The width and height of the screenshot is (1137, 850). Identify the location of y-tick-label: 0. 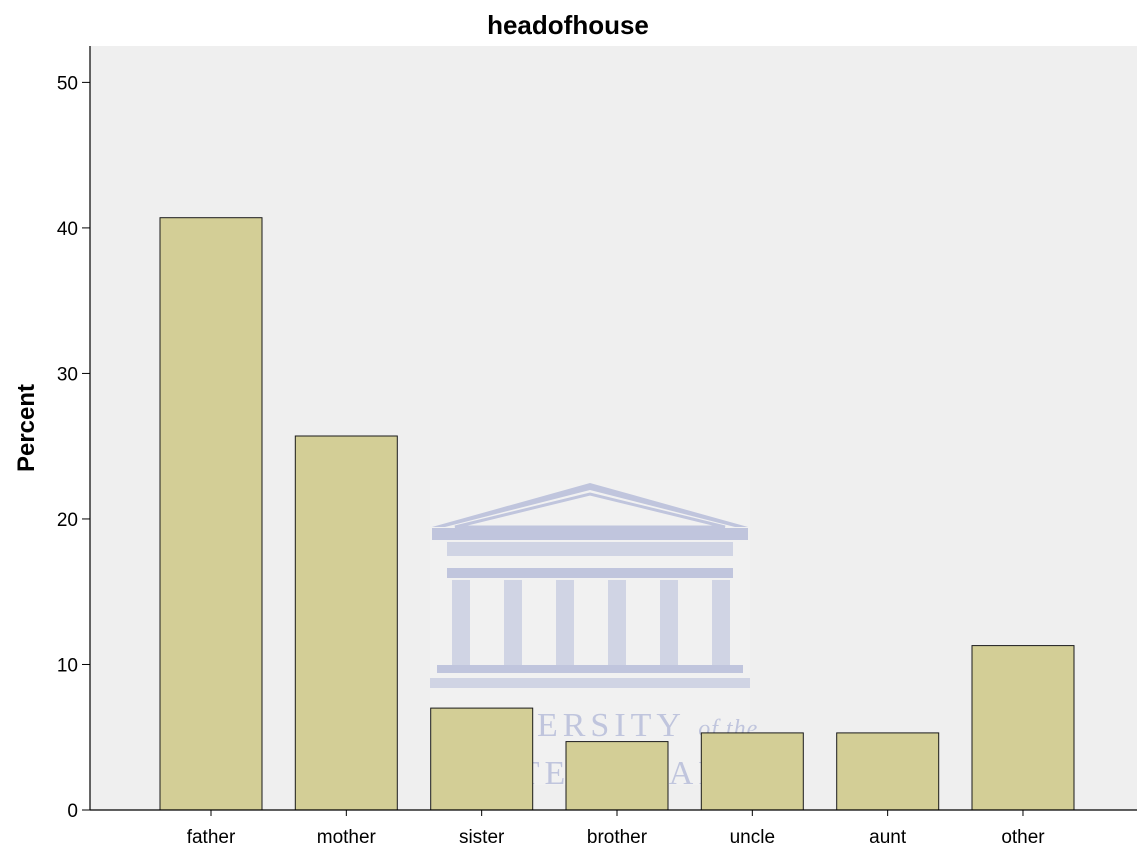
(72, 811).